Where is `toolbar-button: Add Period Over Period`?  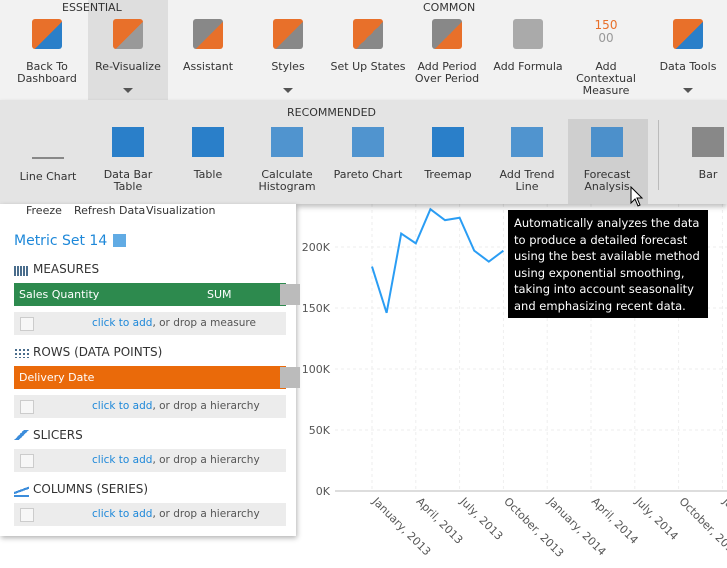
toolbar-button: Add Period Over Period is located at coordinates (447, 52).